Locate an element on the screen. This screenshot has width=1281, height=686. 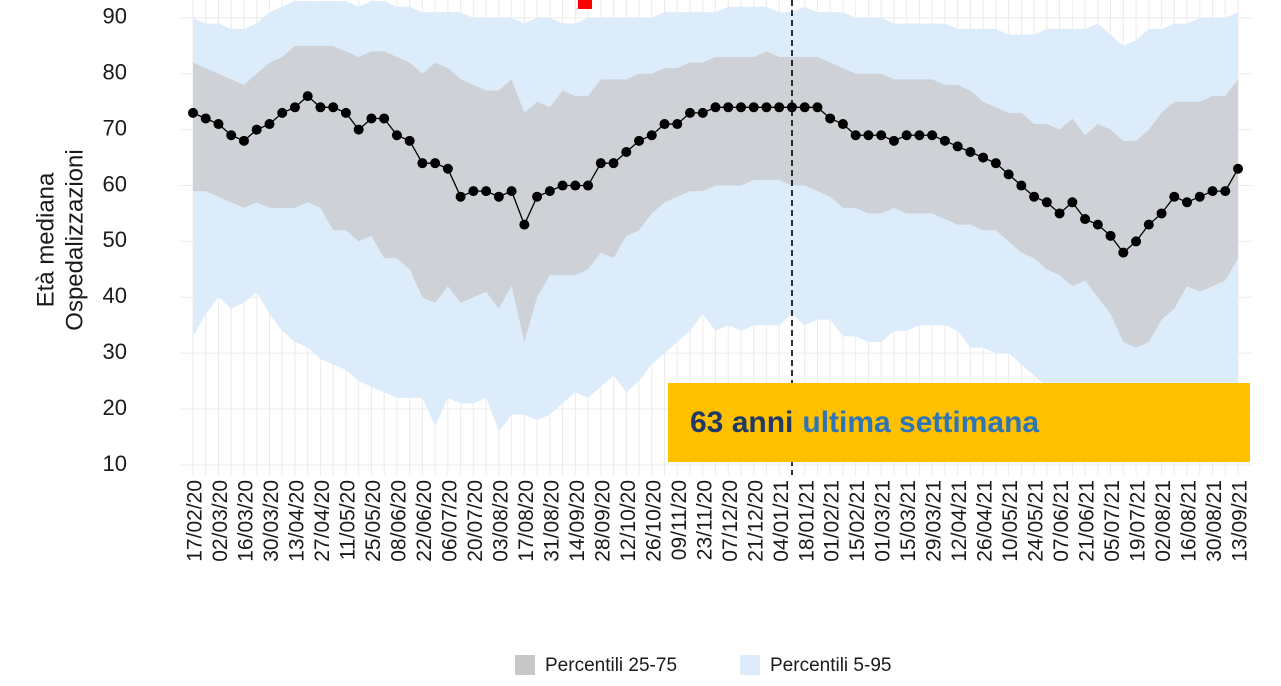
legend-swatch is located at coordinates (525, 665).